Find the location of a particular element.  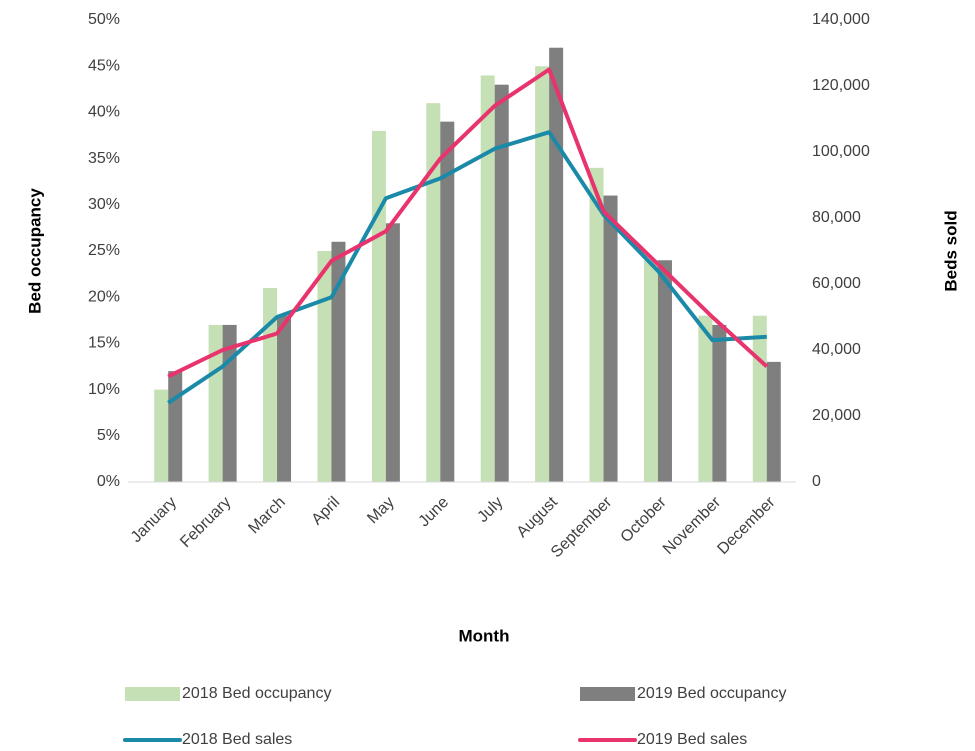

x-tick-label: October is located at coordinates (643, 519).